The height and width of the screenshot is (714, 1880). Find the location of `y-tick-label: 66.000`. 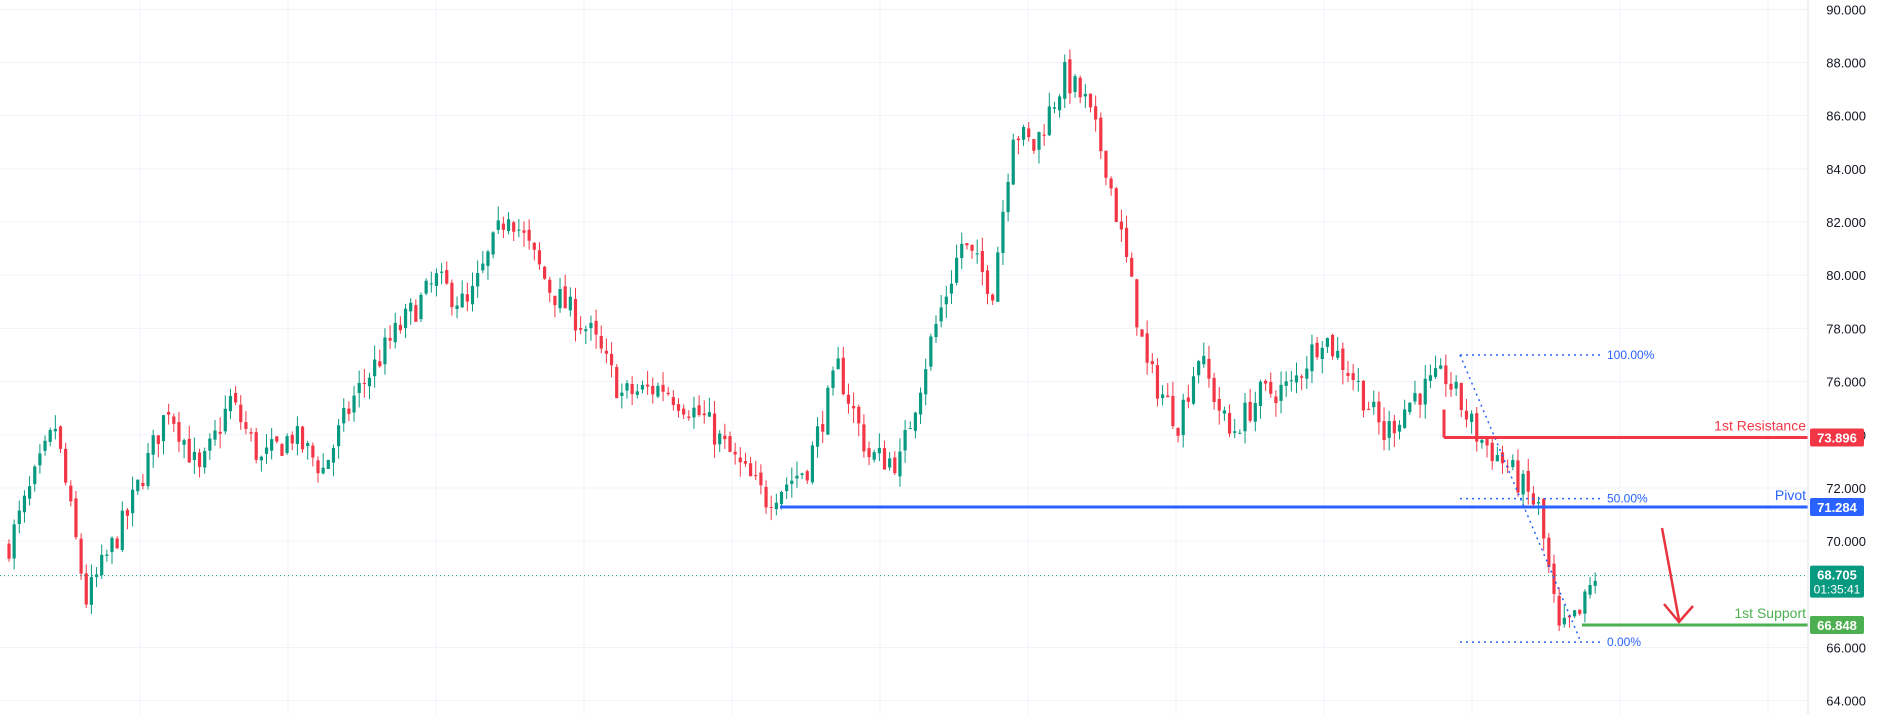

y-tick-label: 66.000 is located at coordinates (1846, 648).